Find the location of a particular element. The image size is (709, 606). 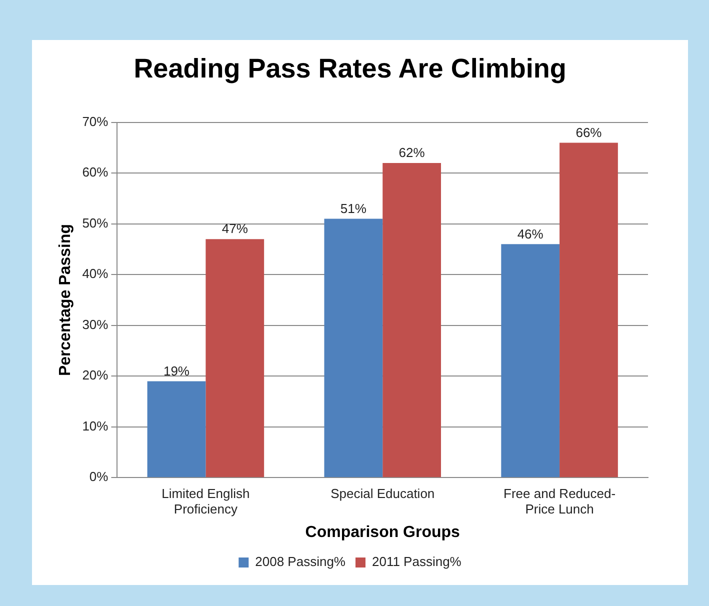

y-tick-label: 10% is located at coordinates (95, 426).